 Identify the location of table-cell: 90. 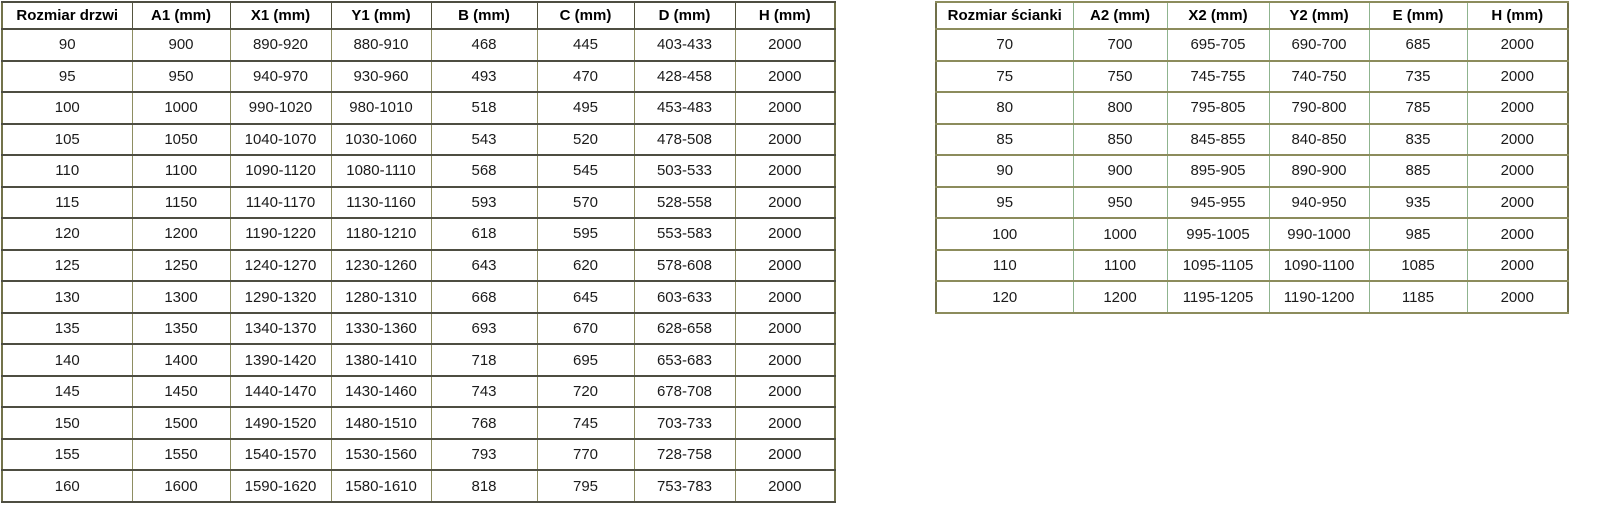
(1004, 171).